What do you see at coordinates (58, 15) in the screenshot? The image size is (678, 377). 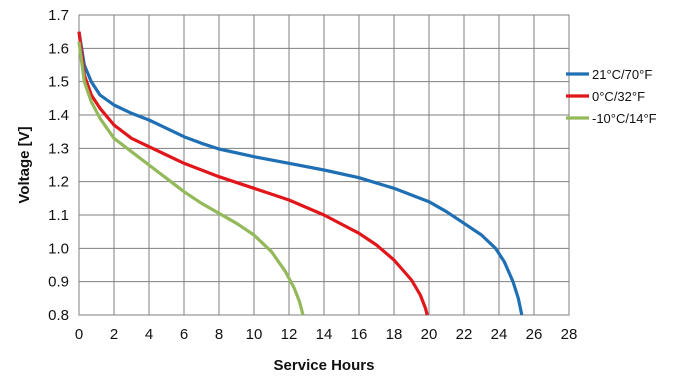 I see `y-tick-label: 1.7` at bounding box center [58, 15].